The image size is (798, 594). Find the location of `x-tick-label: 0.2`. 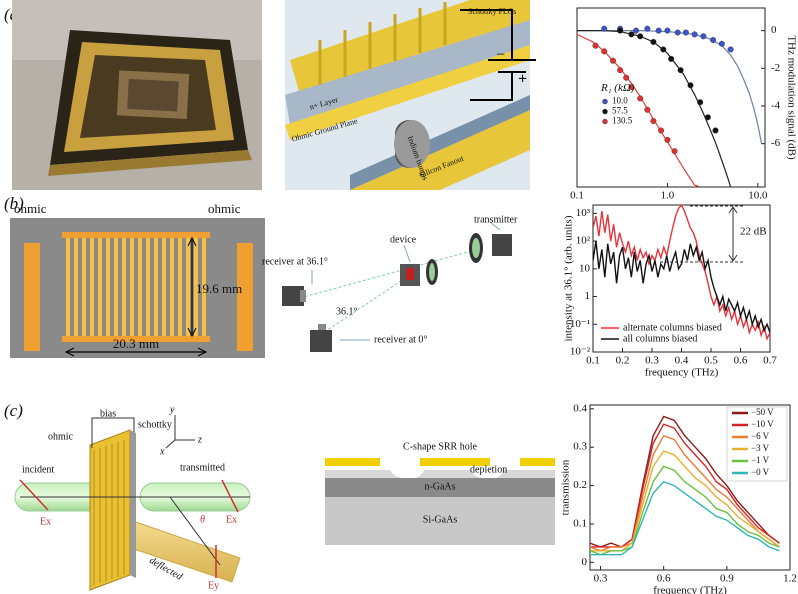

x-tick-label: 0.2 is located at coordinates (623, 361).